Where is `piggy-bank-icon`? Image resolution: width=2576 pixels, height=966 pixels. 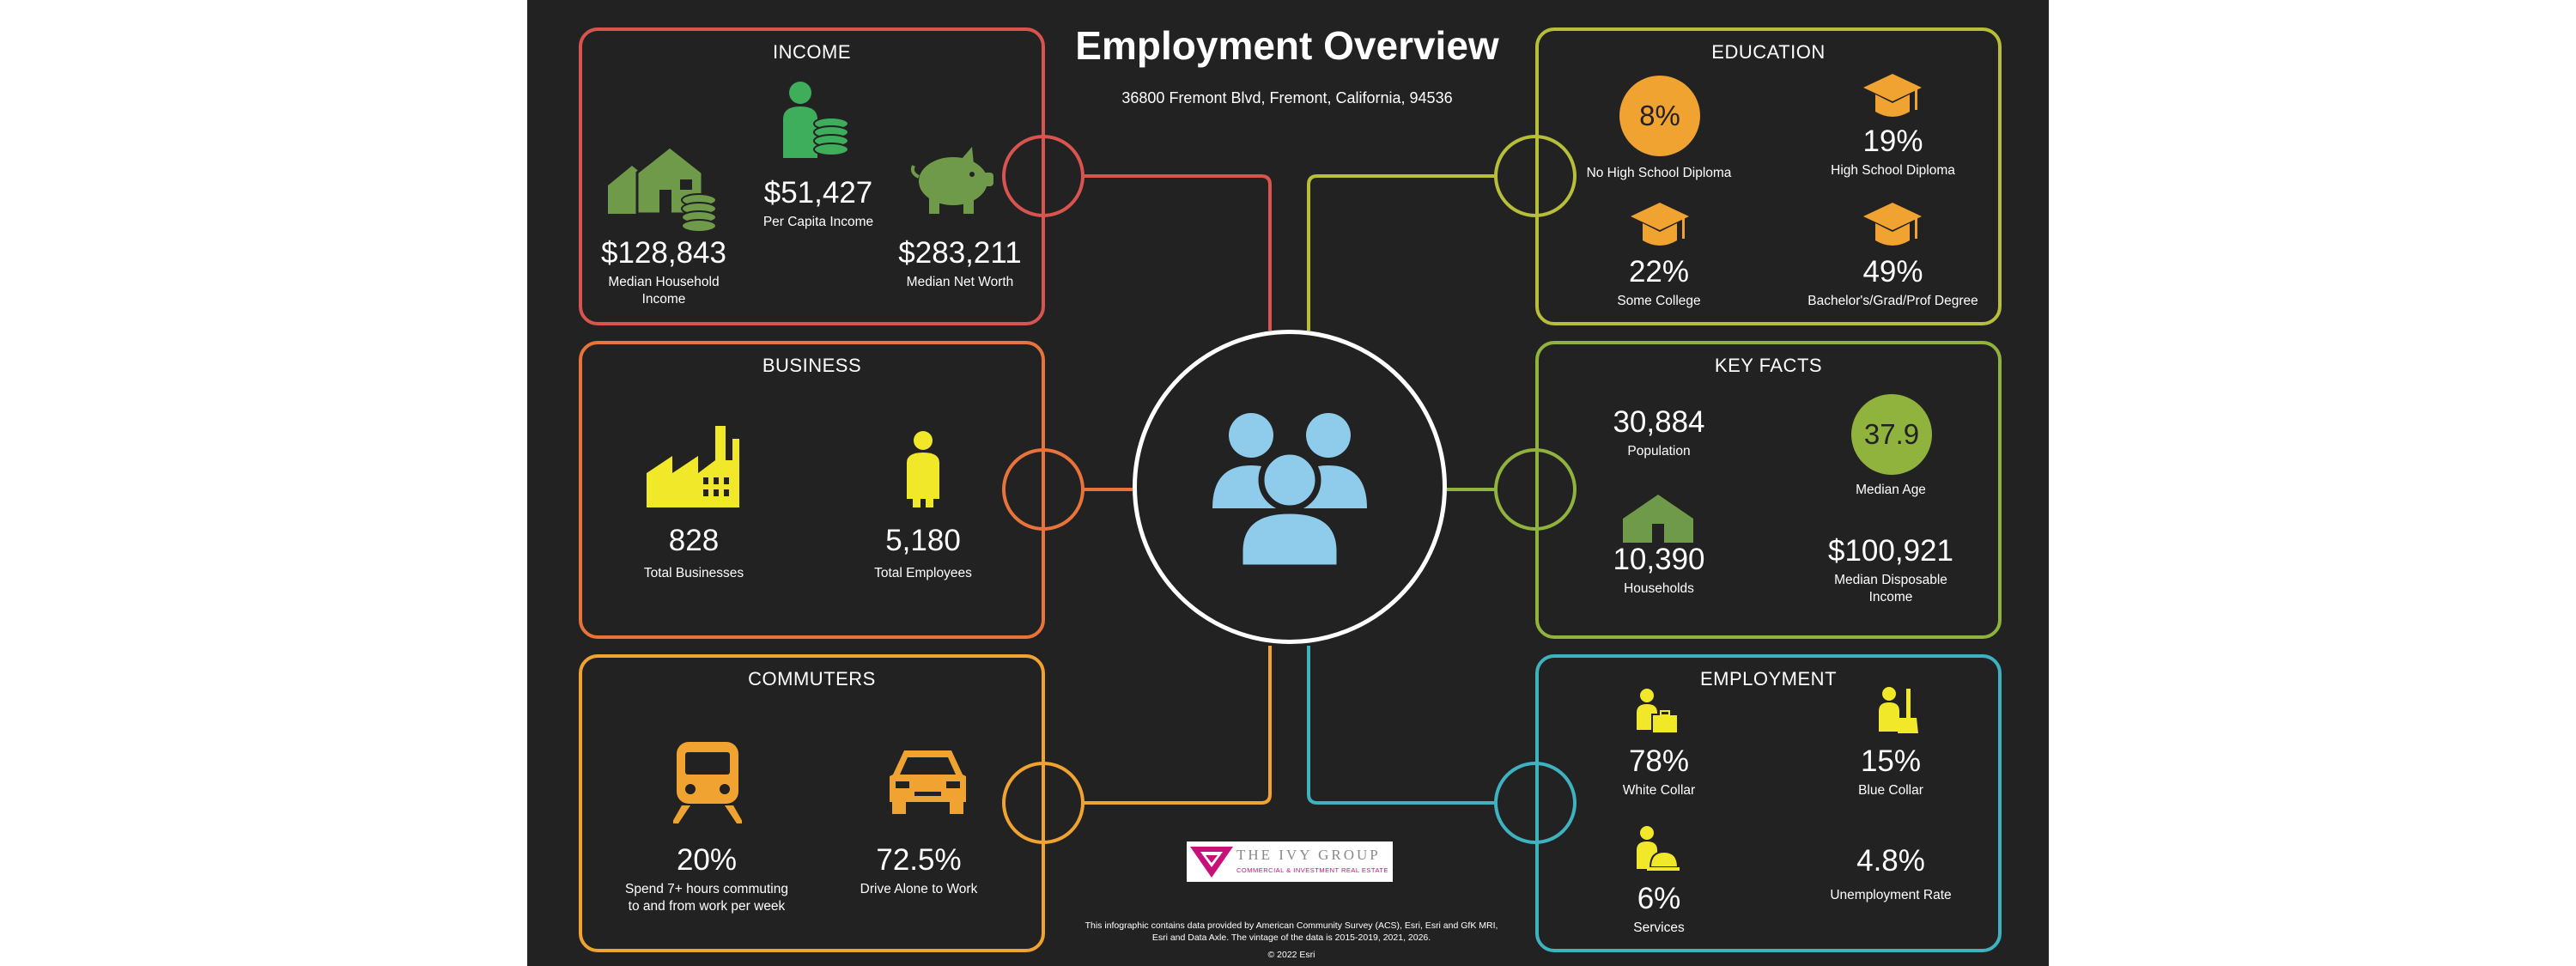 piggy-bank-icon is located at coordinates (951, 180).